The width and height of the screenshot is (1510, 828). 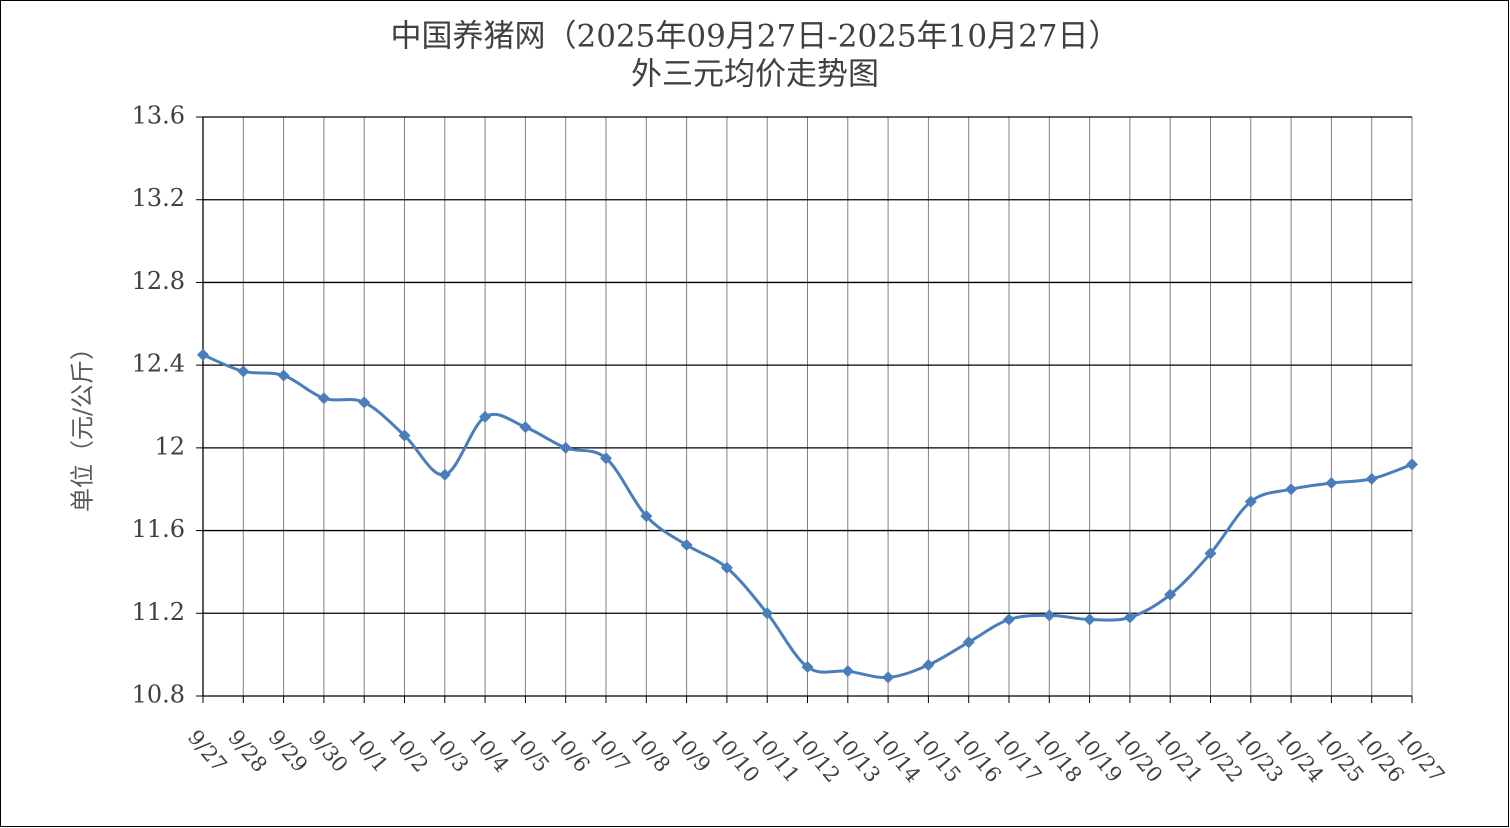 What do you see at coordinates (169, 446) in the screenshot?
I see `y-tick-label: 12` at bounding box center [169, 446].